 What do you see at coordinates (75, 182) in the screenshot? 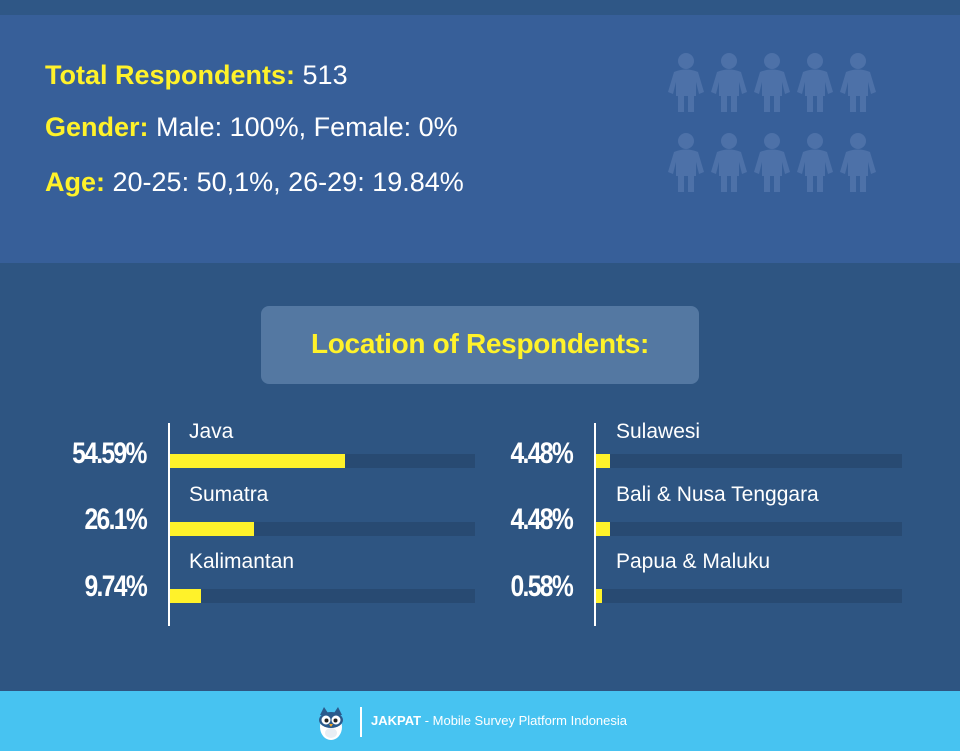
I see `age-label: Age:` at bounding box center [75, 182].